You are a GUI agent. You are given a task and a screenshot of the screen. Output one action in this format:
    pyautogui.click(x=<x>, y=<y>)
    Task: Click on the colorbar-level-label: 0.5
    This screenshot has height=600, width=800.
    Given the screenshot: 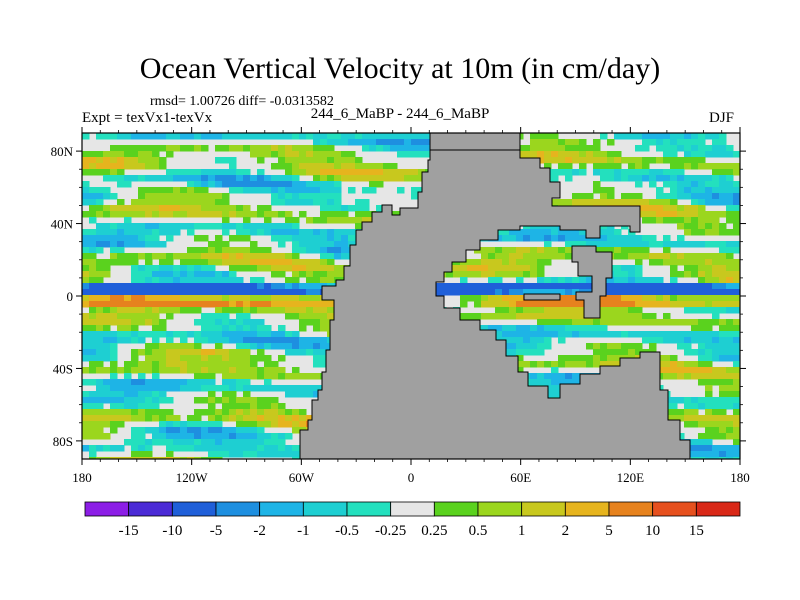 What is the action you would take?
    pyautogui.click(x=478, y=531)
    